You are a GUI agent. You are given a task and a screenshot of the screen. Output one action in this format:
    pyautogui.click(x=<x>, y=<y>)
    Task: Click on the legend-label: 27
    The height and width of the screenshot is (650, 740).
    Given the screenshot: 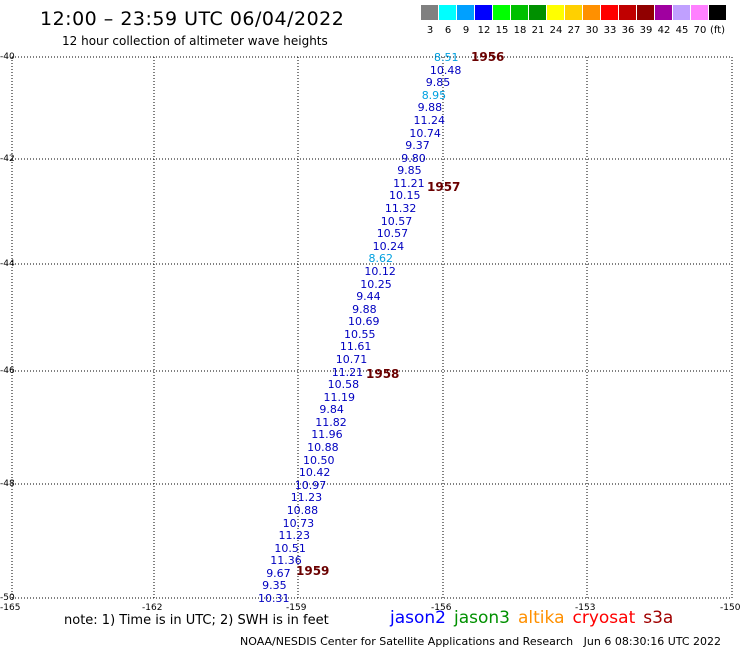 What is the action you would take?
    pyautogui.click(x=574, y=30)
    